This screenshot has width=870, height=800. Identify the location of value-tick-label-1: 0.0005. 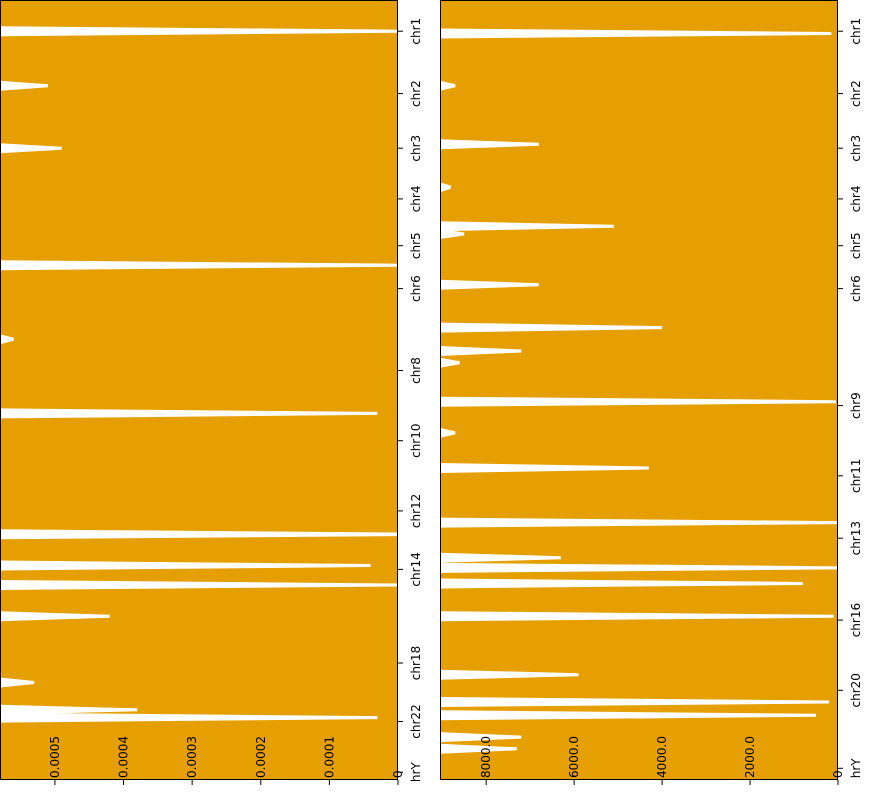
(55, 757).